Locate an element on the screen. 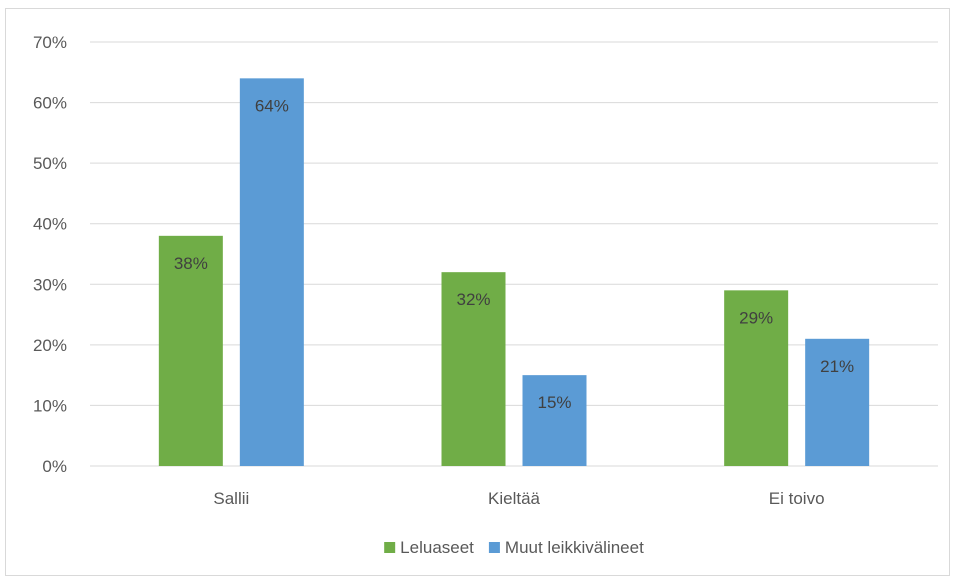 Image resolution: width=955 pixels, height=581 pixels. y-tick-label: 0% is located at coordinates (54, 466).